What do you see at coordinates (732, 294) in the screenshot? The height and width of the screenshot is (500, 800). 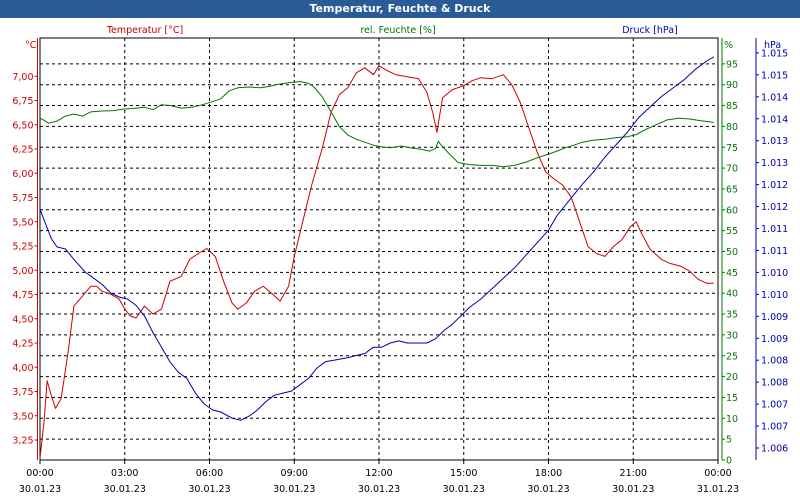 I see `humidity-tick-label: 40` at bounding box center [732, 294].